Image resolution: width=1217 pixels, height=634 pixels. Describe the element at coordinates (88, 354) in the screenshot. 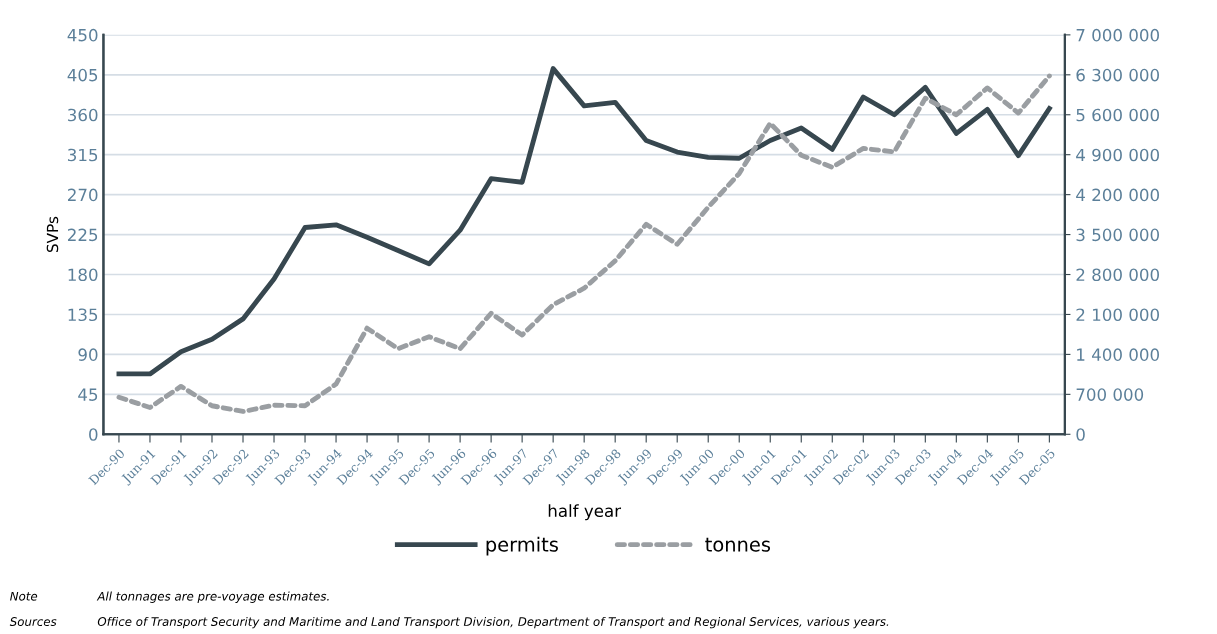

I see `y-tick-label: 90` at that location.